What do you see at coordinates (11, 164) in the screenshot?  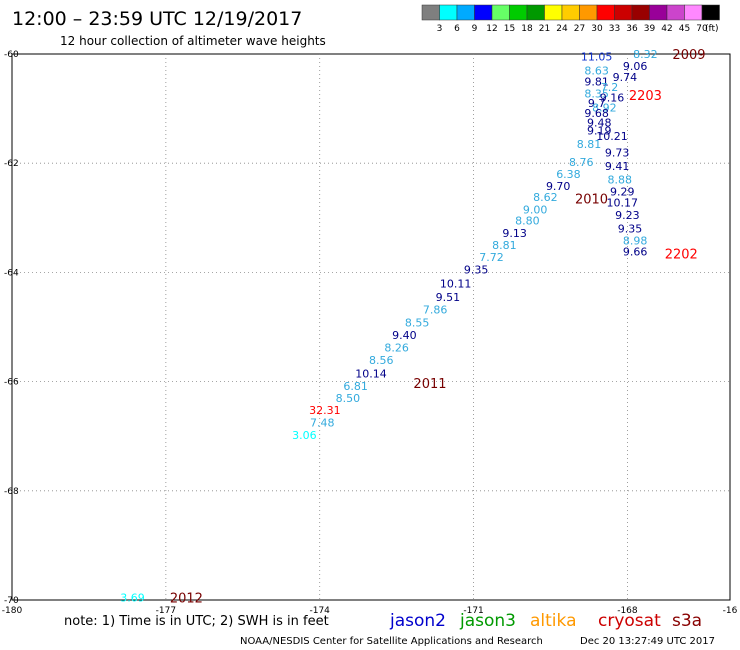 I see `y-tick-label: -62` at bounding box center [11, 164].